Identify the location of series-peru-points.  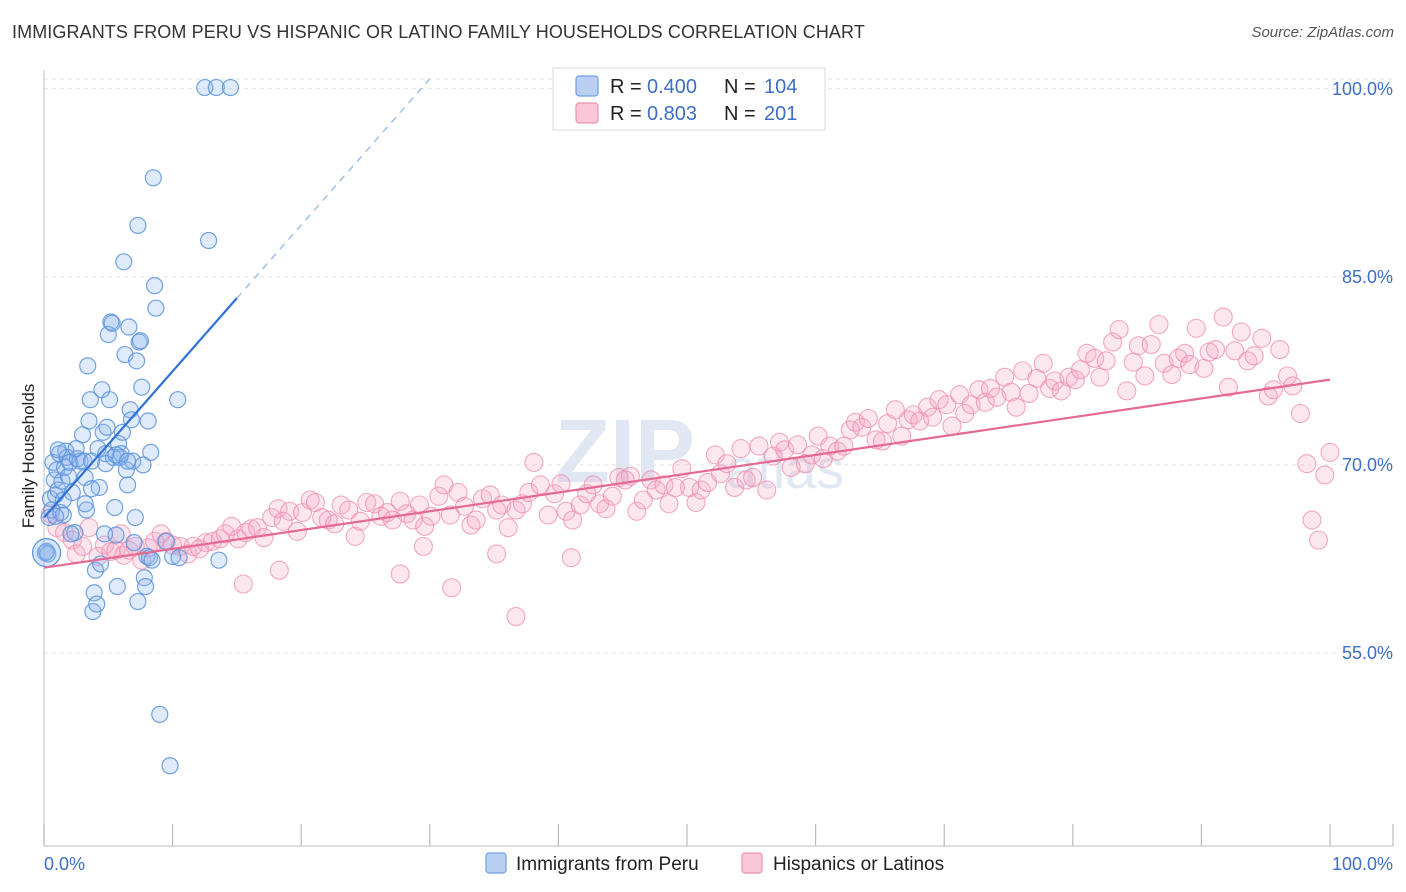
(135, 426).